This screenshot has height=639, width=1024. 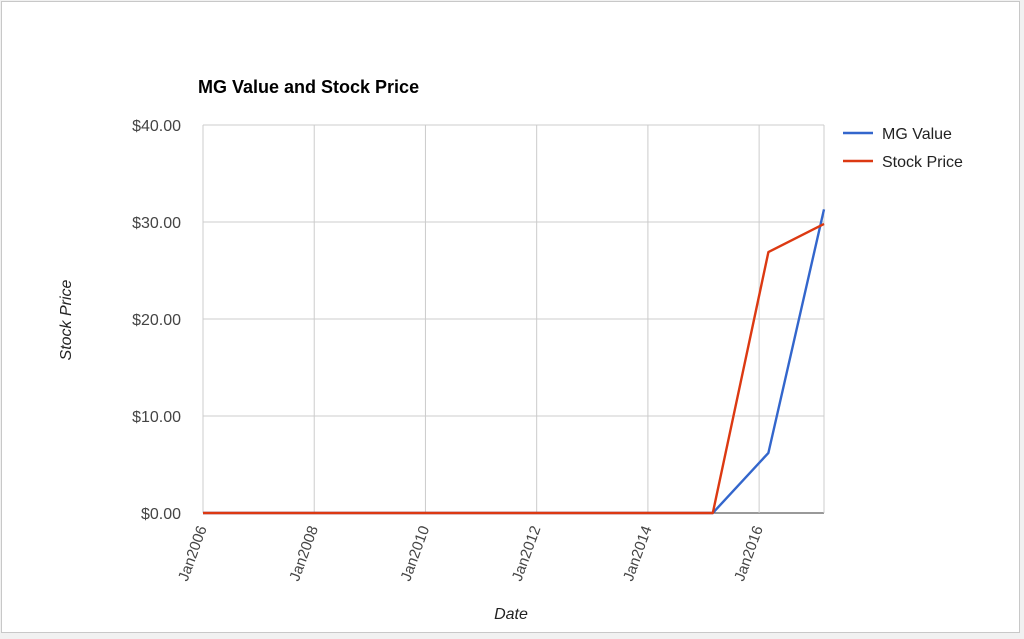 I want to click on y-tick-label: $20.00, so click(x=156, y=320).